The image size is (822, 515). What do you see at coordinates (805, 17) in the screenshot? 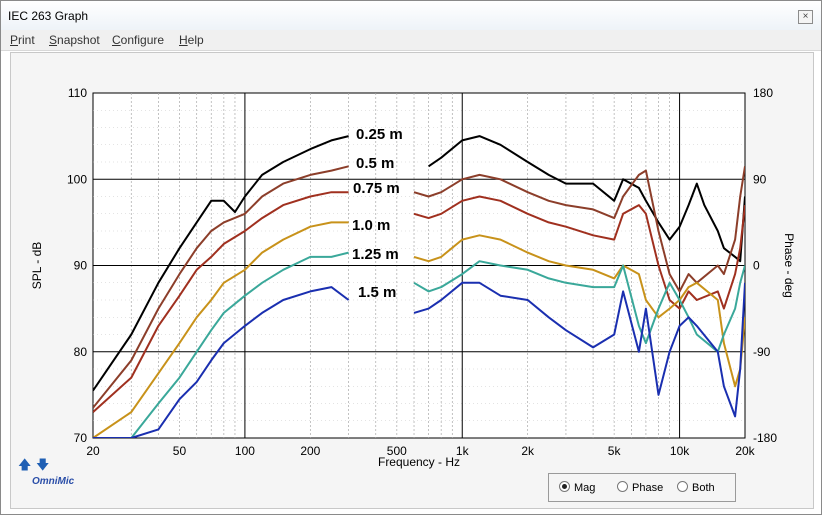
I see `close-button: ×` at bounding box center [805, 17].